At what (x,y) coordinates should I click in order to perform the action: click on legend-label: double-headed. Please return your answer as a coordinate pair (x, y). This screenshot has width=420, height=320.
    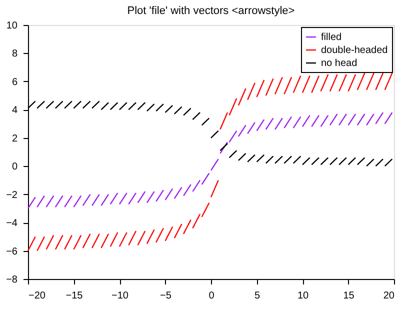
    Looking at the image, I should click on (354, 50).